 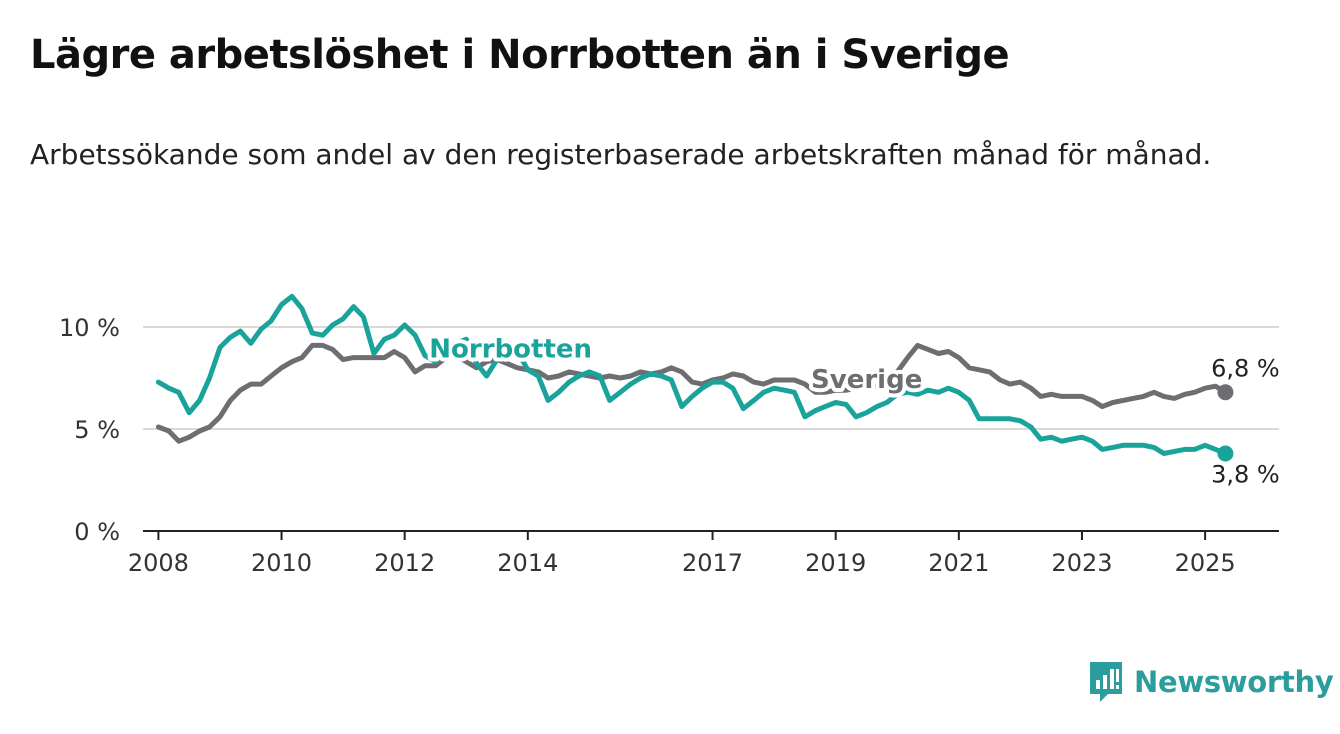 What do you see at coordinates (1245, 368) in the screenshot?
I see `end-value-label: 6,8 %` at bounding box center [1245, 368].